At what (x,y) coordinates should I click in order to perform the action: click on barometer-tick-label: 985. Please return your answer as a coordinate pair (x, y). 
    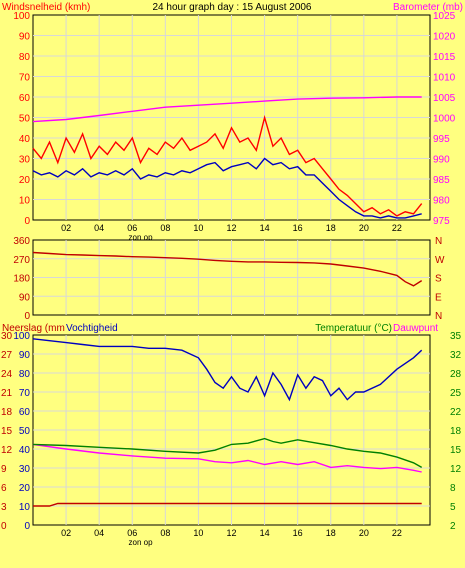
    Looking at the image, I should click on (441, 180).